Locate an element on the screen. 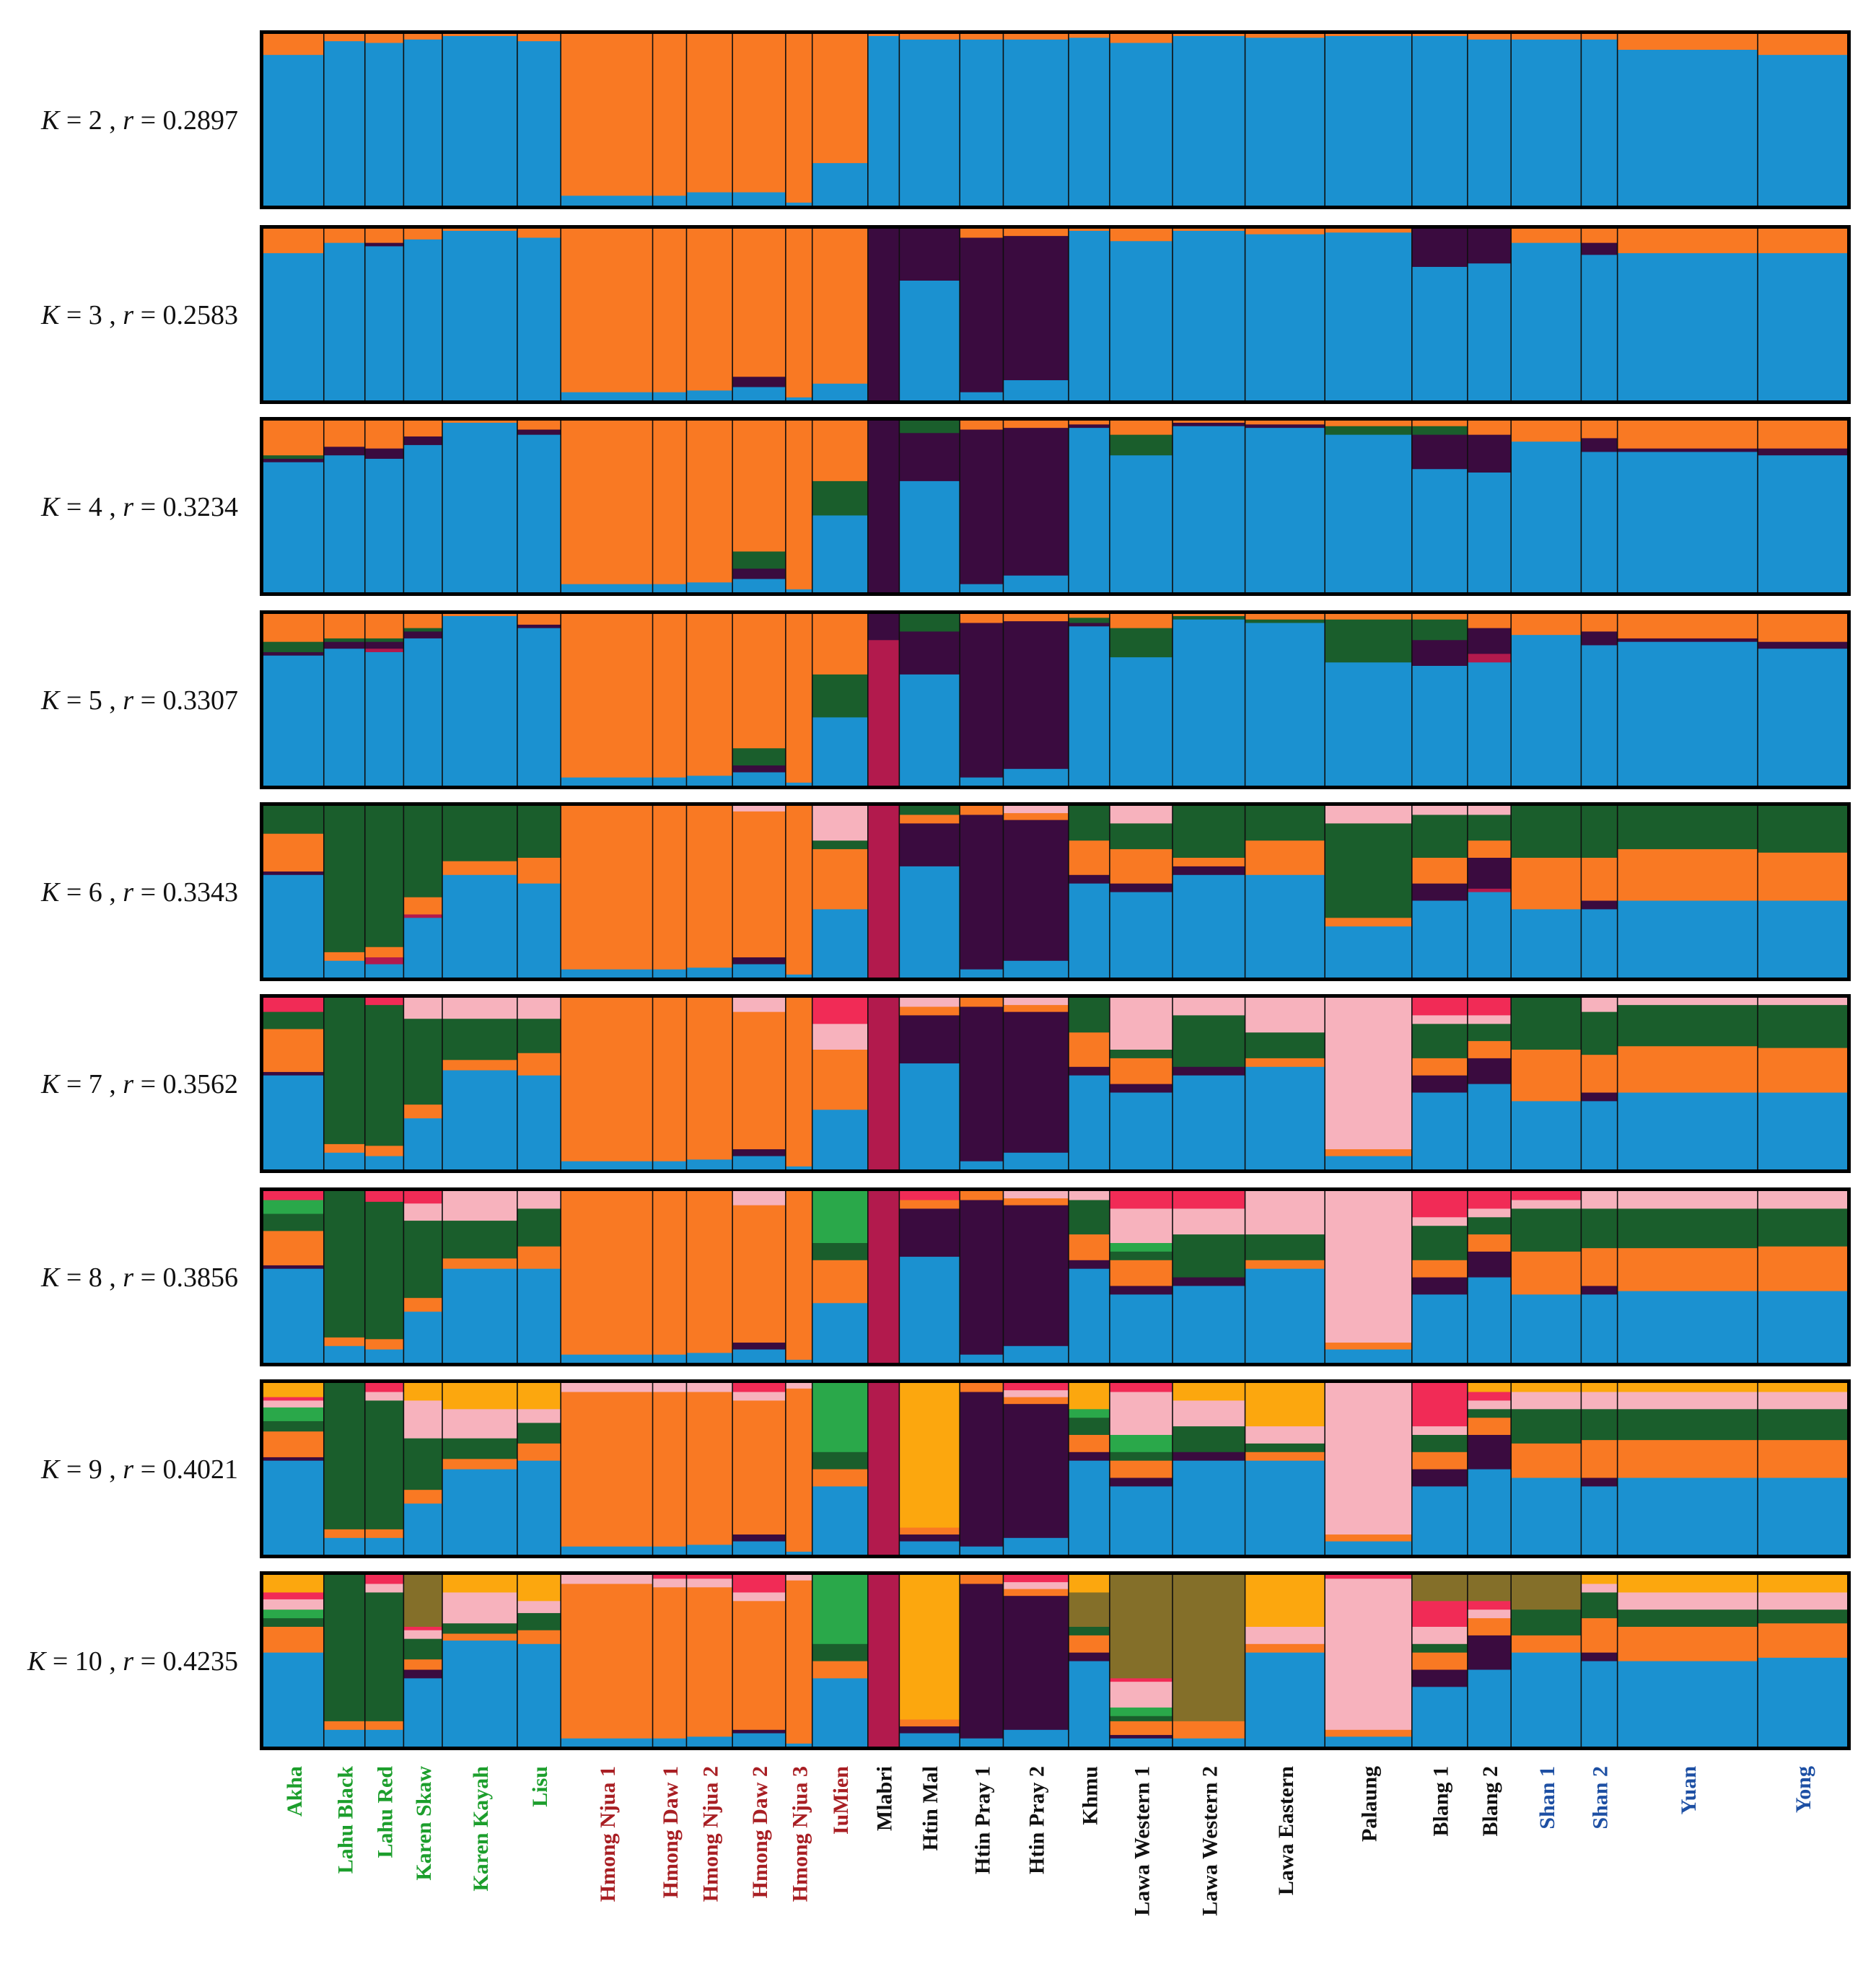  panel-label-r: r is located at coordinates (128, 1277).